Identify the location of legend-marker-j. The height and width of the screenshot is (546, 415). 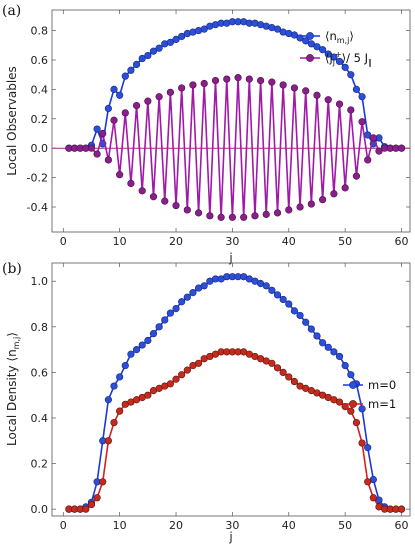
(310, 58).